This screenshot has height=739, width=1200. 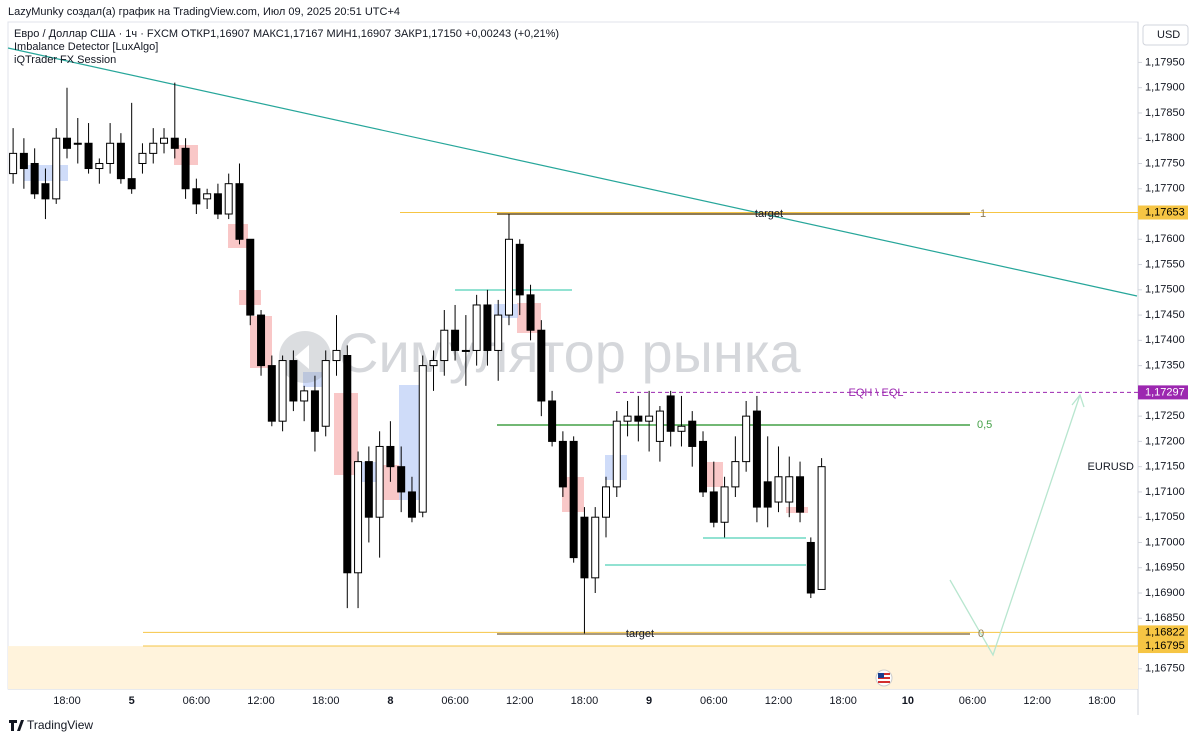 I want to click on level-label: 1,16795, so click(x=1165, y=646).